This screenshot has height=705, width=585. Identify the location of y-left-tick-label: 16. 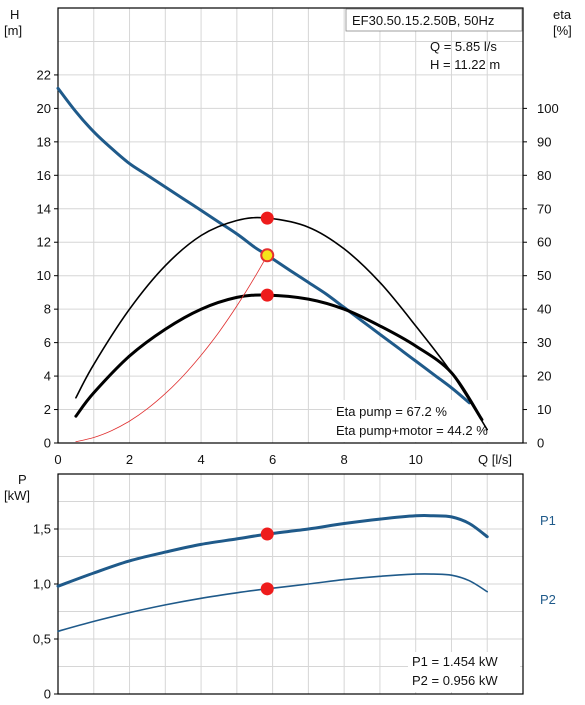
(44, 175).